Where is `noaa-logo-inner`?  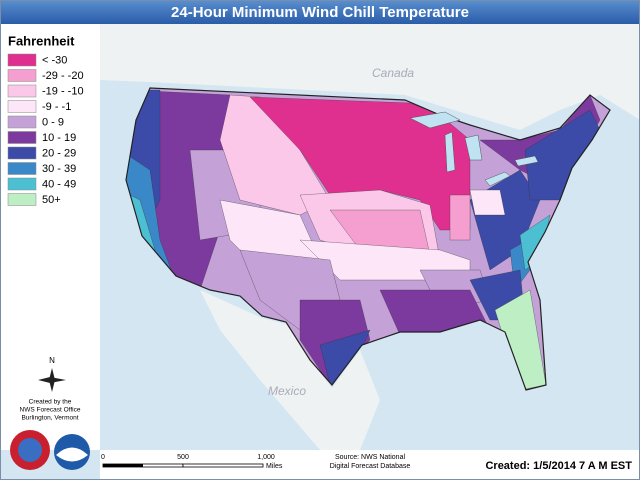 noaa-logo-inner is located at coordinates (72, 454).